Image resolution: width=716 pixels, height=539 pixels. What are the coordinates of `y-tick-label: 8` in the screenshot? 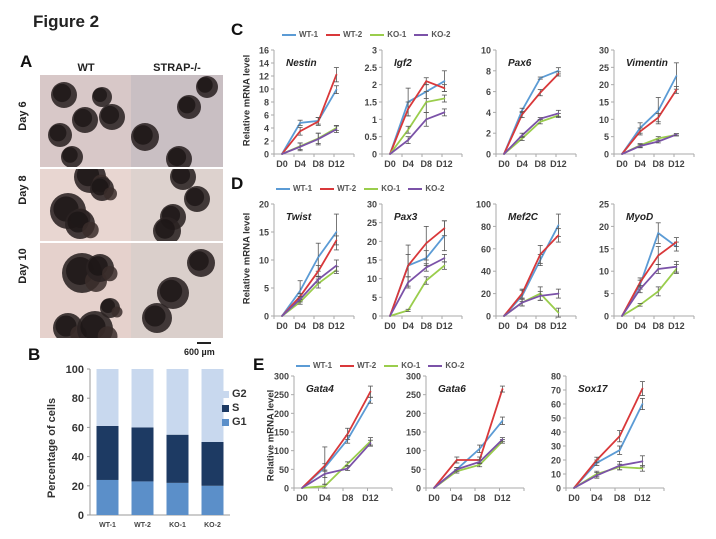 It's located at (266, 103).